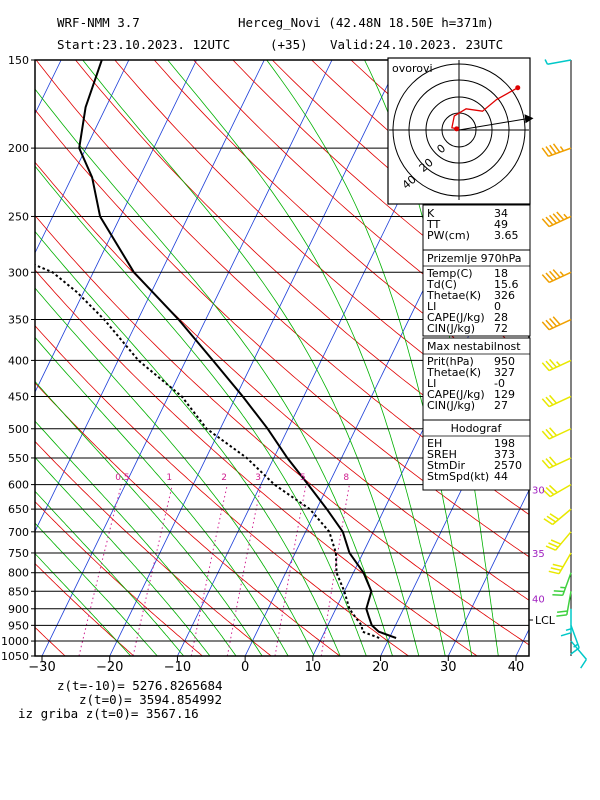  What do you see at coordinates (15, 656) in the screenshot?
I see `pressure-tick-label: 1050` at bounding box center [15, 656].